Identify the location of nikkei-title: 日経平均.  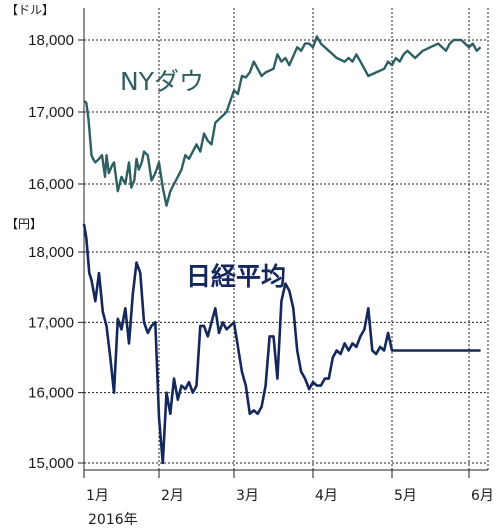
(236, 276).